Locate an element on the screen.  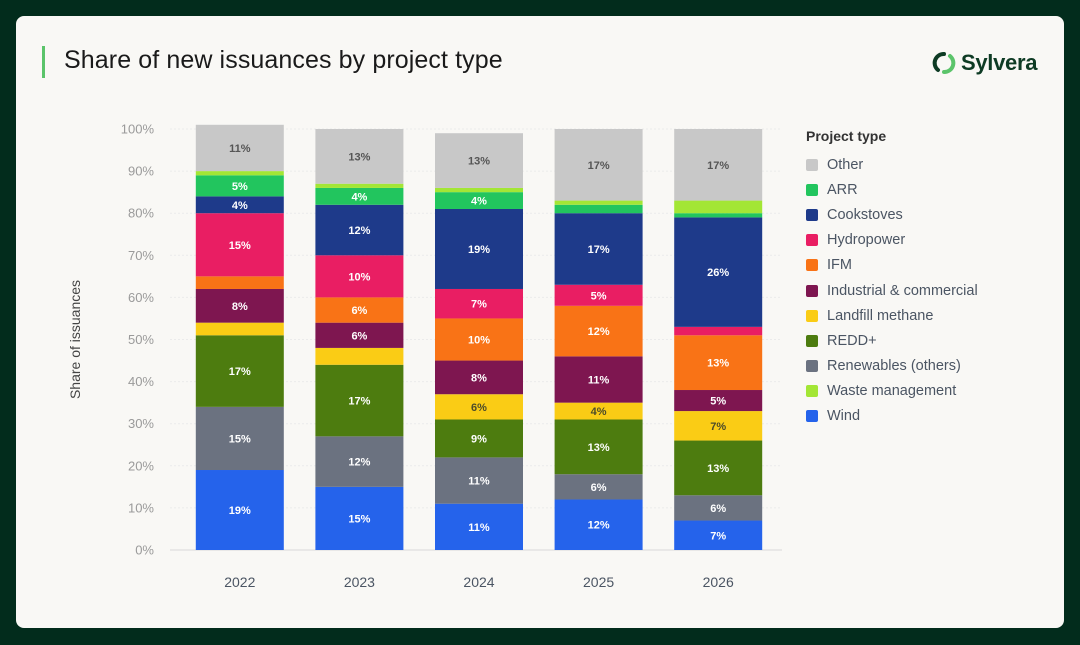
legend-label: Renewables (others) is located at coordinates (894, 366).